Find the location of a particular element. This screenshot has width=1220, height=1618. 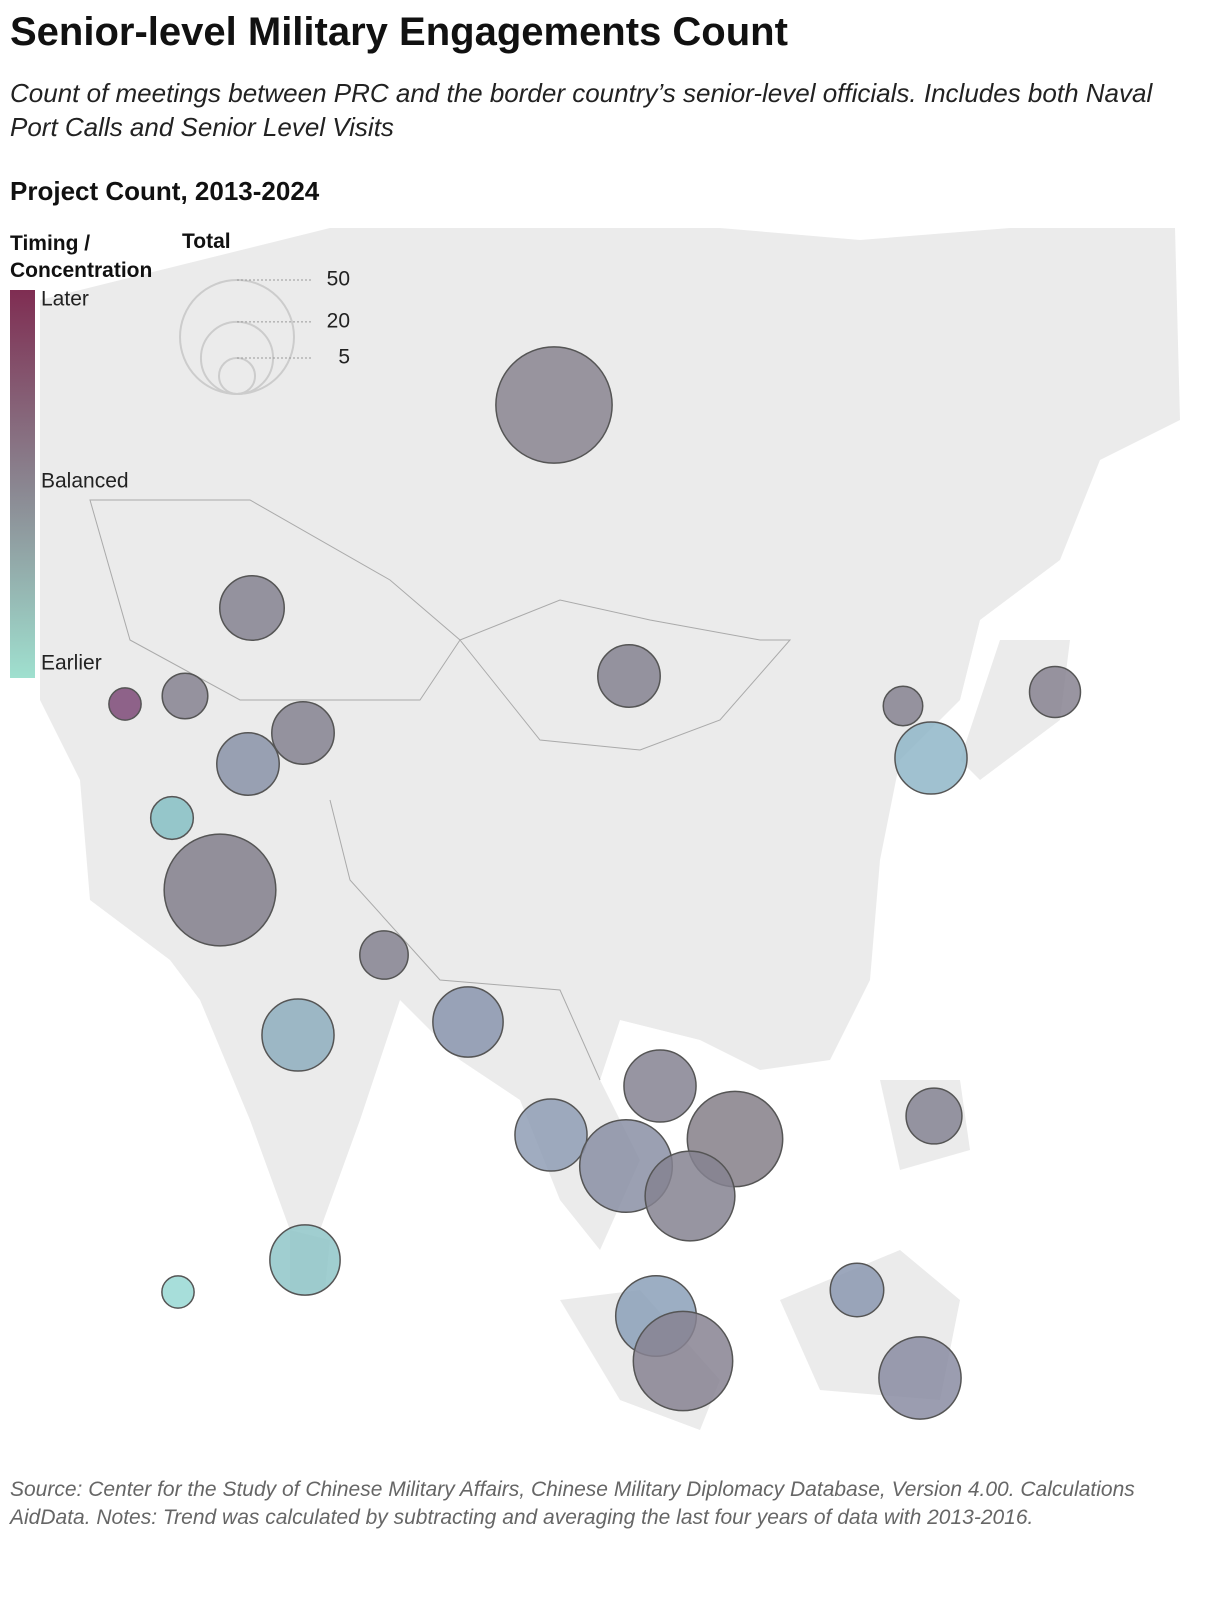

size-legend-label: 20 is located at coordinates (338, 320).